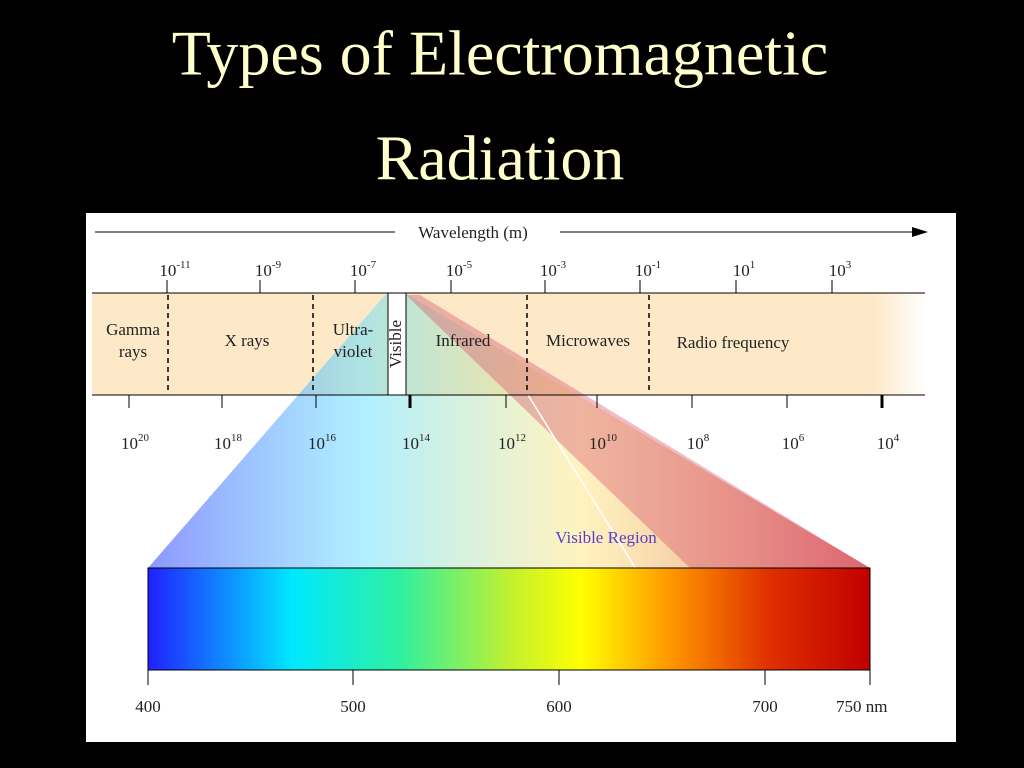 This screenshot has height=768, width=1024. I want to click on axis-label: Wavelength (m), so click(473, 232).